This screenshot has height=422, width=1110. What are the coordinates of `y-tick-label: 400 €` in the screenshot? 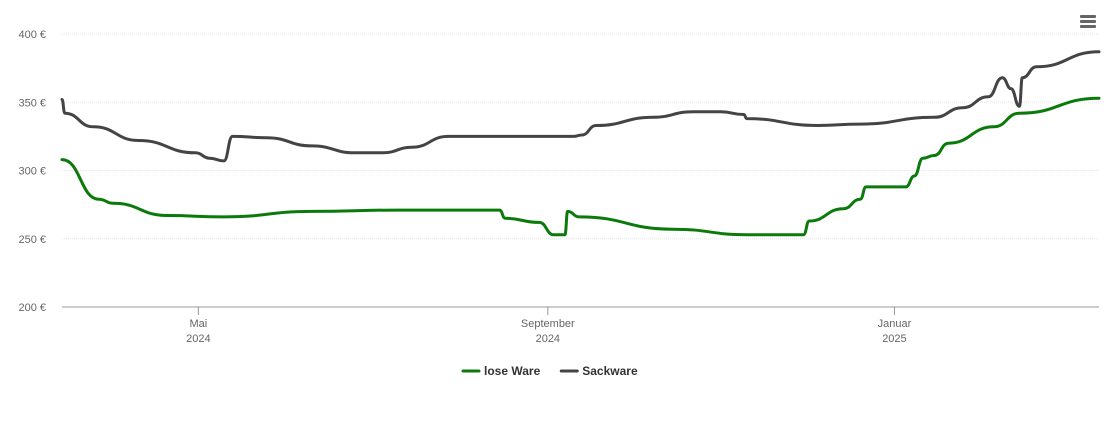 It's located at (32, 35).